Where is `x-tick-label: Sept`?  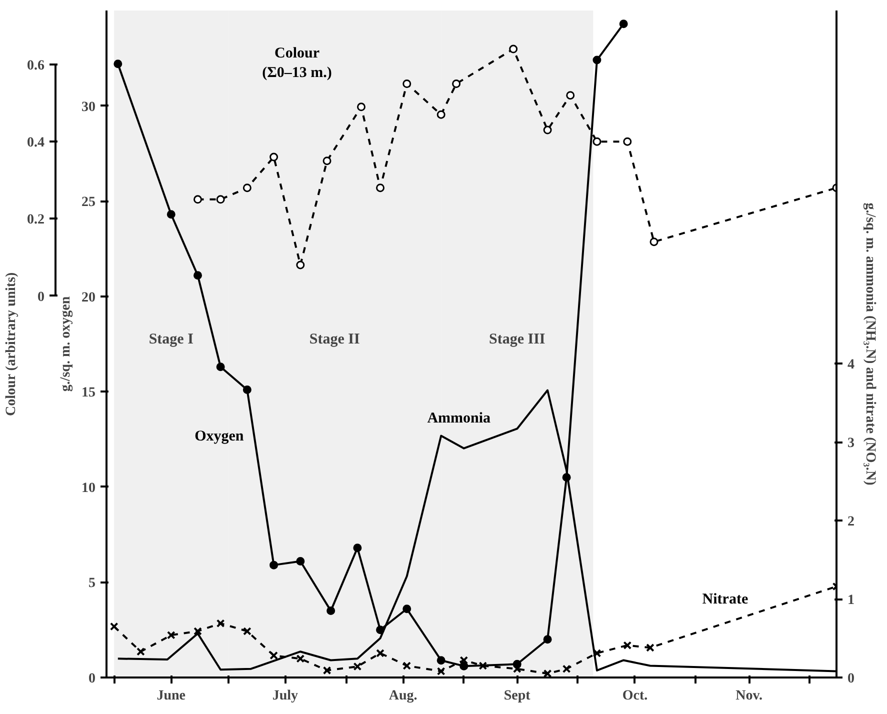
x-tick-label: Sept is located at coordinates (517, 696).